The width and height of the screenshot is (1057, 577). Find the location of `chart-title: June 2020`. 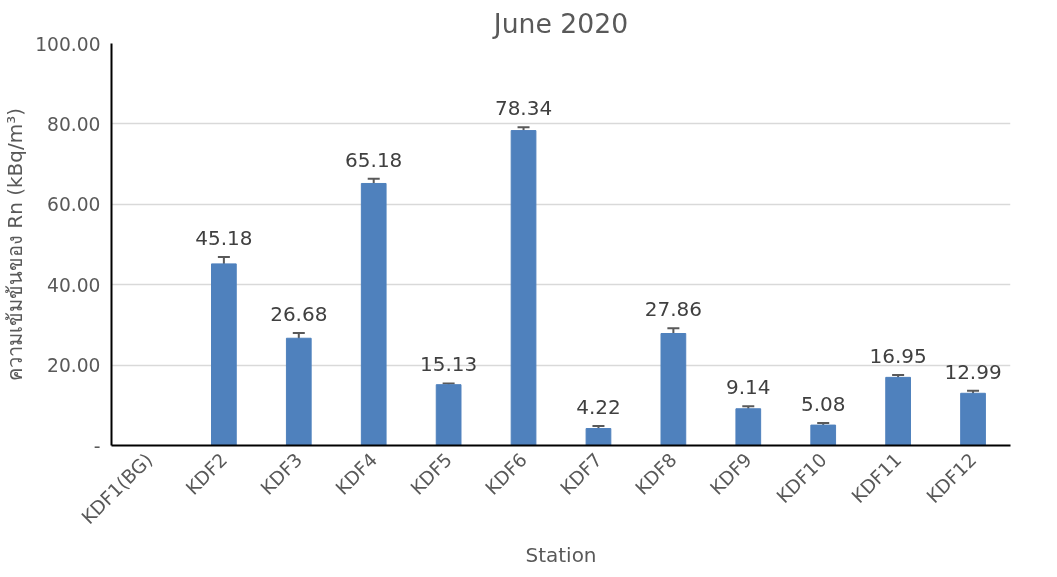

chart-title: June 2020 is located at coordinates (560, 23).